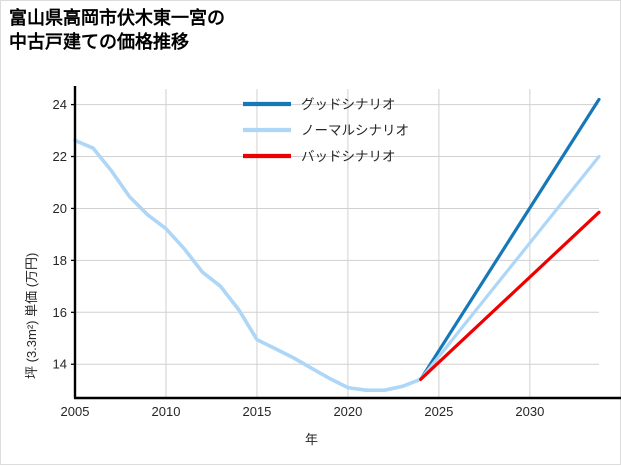 The image size is (621, 466). Describe the element at coordinates (60, 208) in the screenshot. I see `y-tick-label: 20` at that location.